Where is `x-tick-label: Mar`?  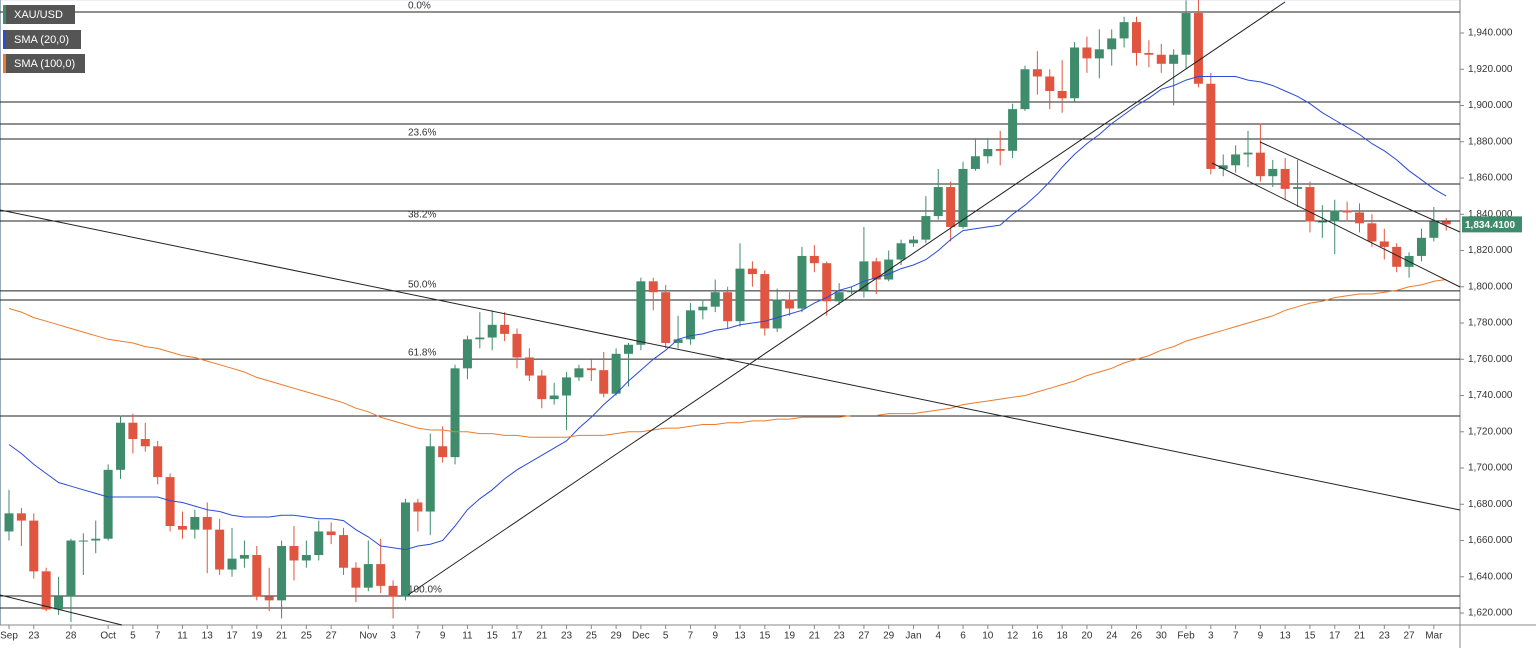
x-tick-label: Mar is located at coordinates (1434, 636).